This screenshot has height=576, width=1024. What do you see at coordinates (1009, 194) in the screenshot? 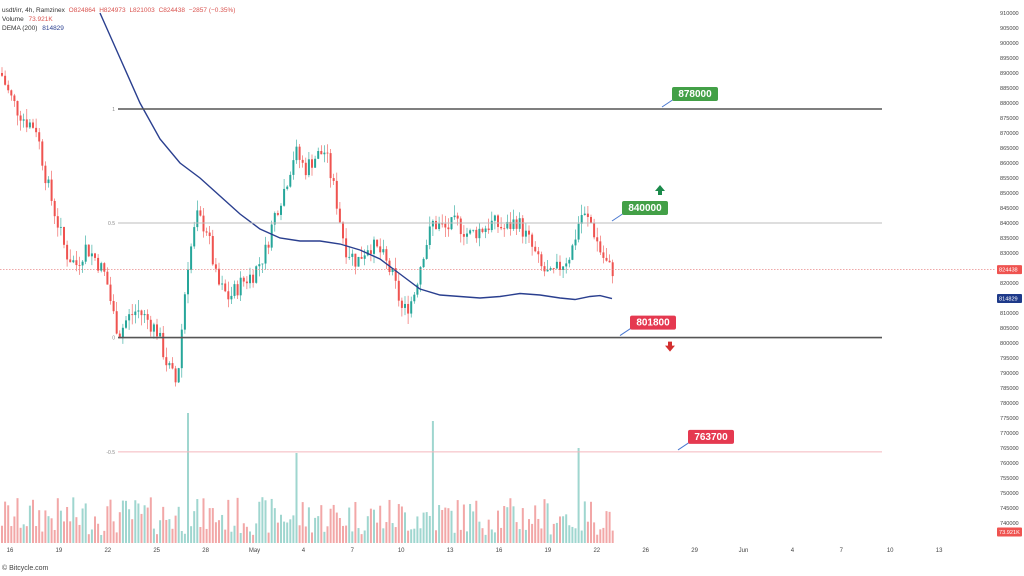
I see `price-tick-label: 850000` at bounding box center [1009, 194].